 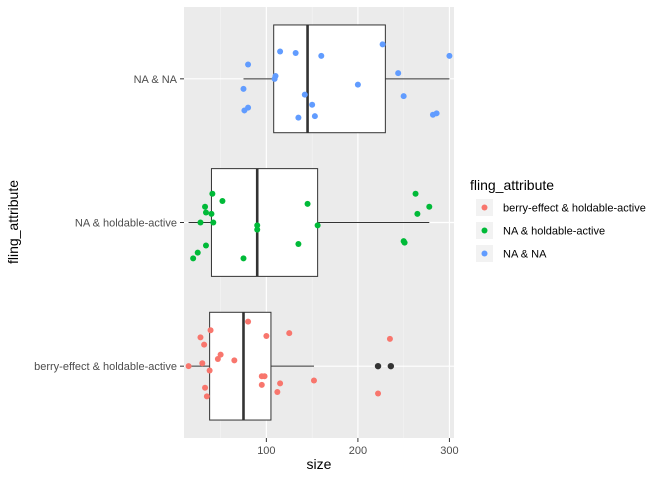 I want to click on x-tick-label: 100, so click(x=266, y=451).